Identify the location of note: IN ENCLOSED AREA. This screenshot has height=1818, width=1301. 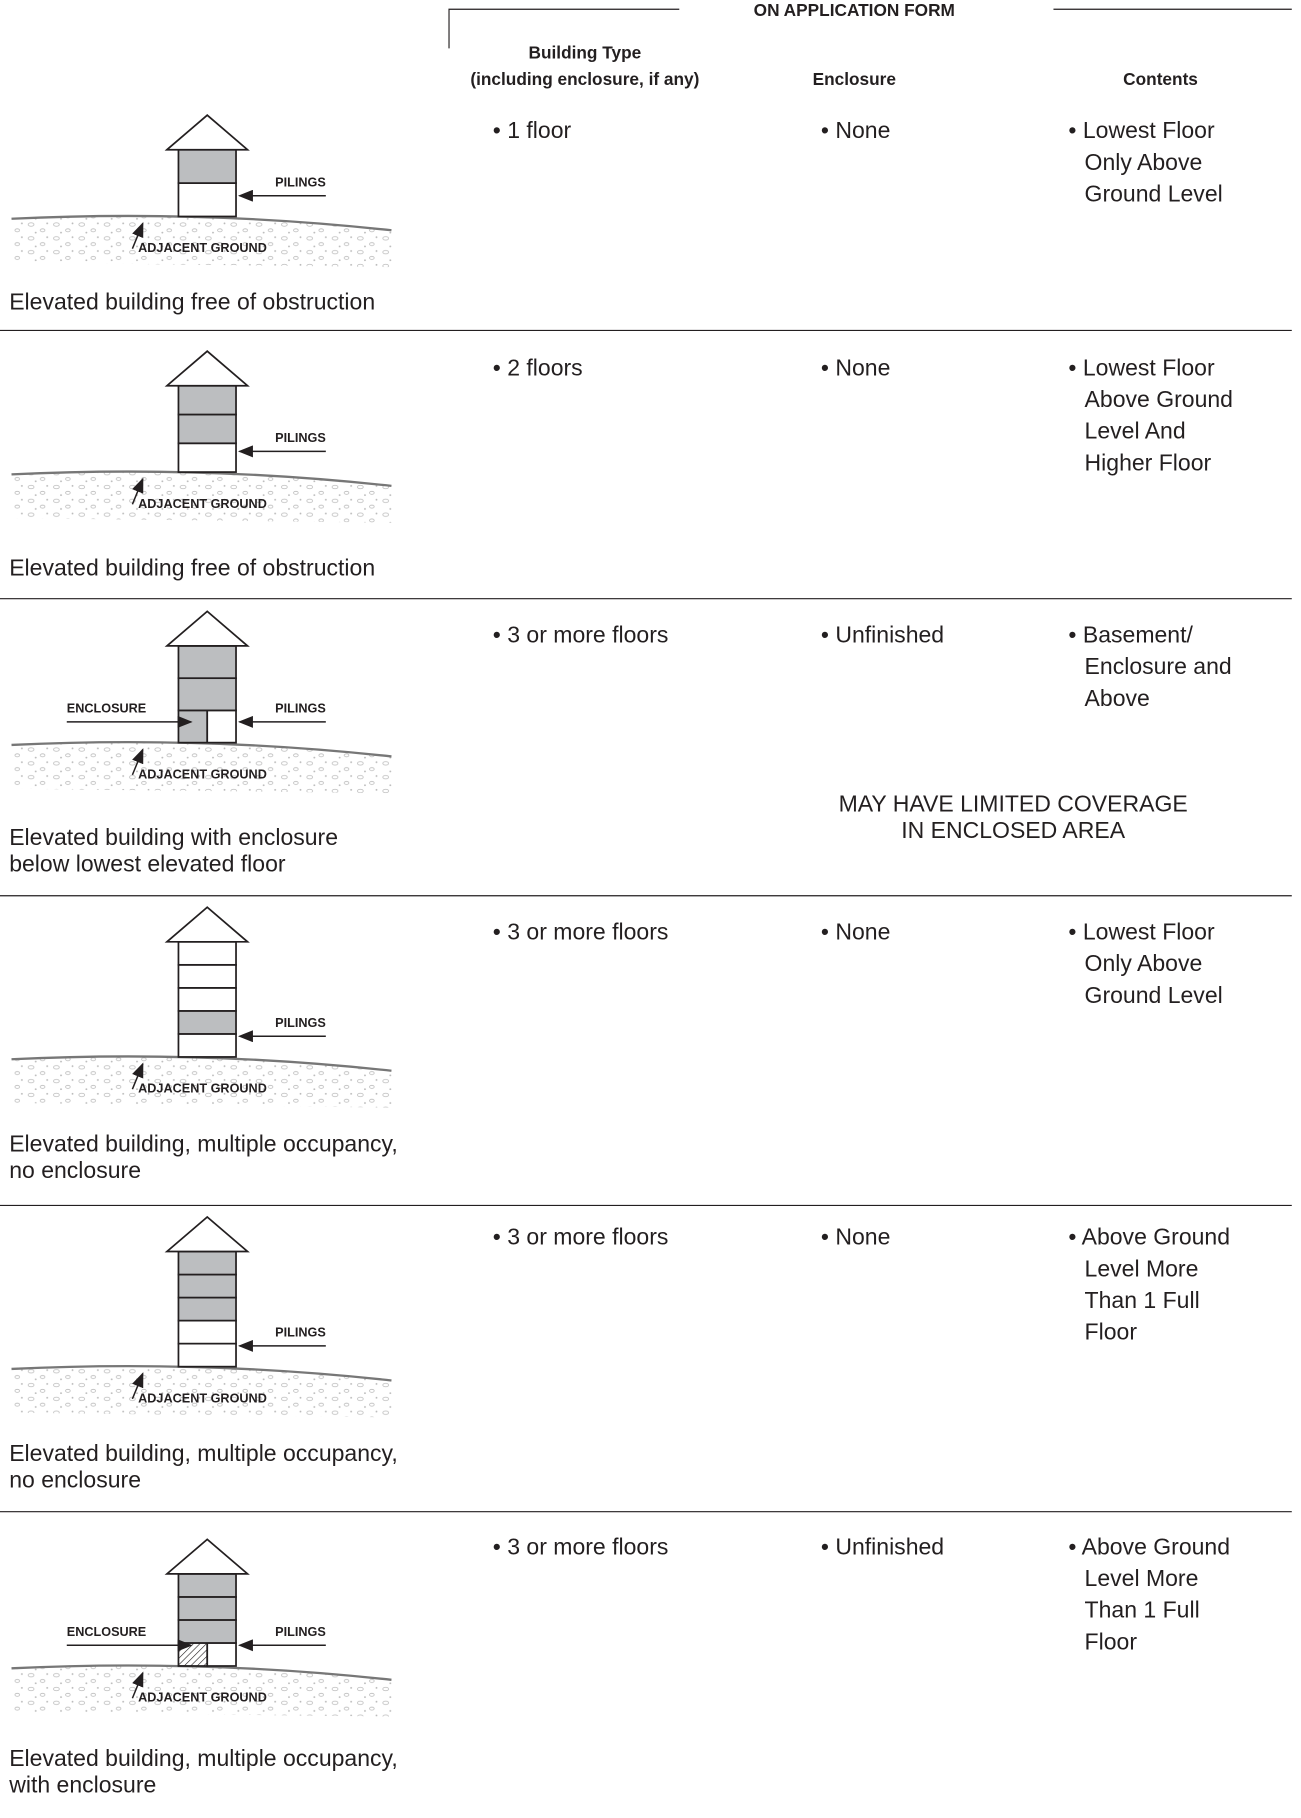
(1013, 830).